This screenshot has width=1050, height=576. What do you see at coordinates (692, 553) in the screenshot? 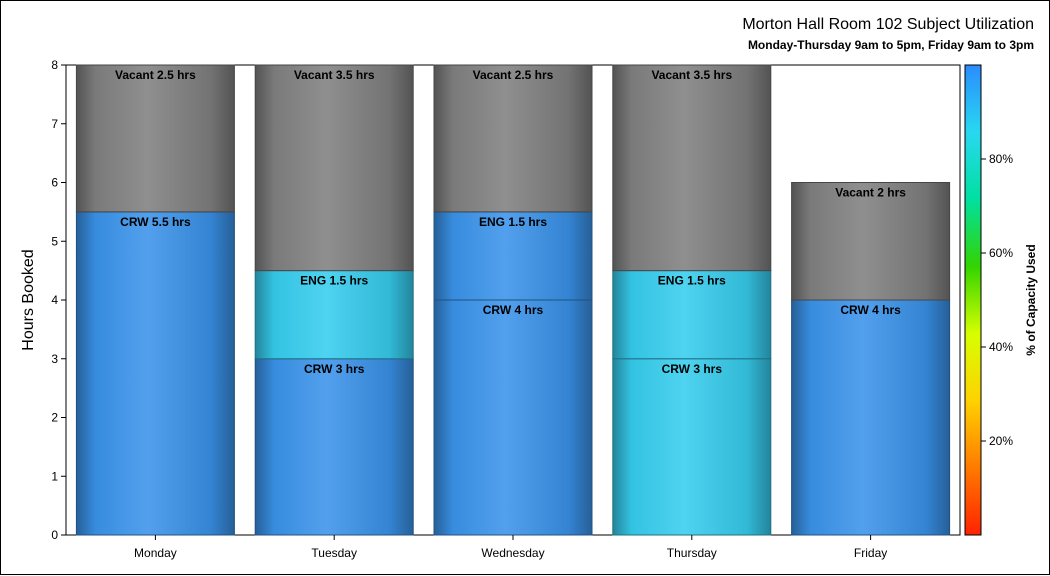
I see `x-tick-label: Thursday` at bounding box center [692, 553].